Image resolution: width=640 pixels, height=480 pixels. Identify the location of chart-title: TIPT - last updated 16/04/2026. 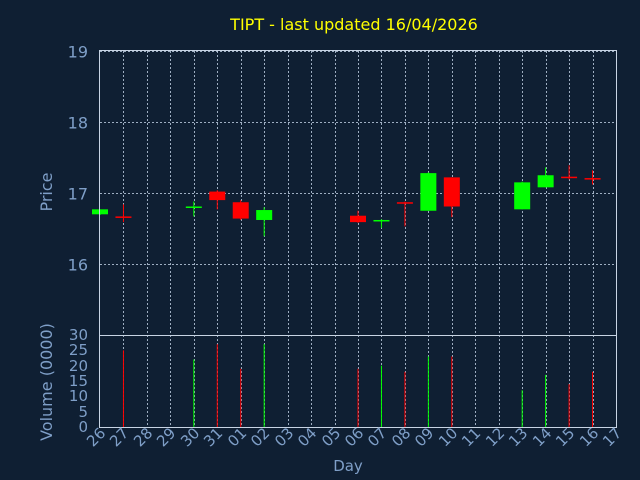
(353, 24).